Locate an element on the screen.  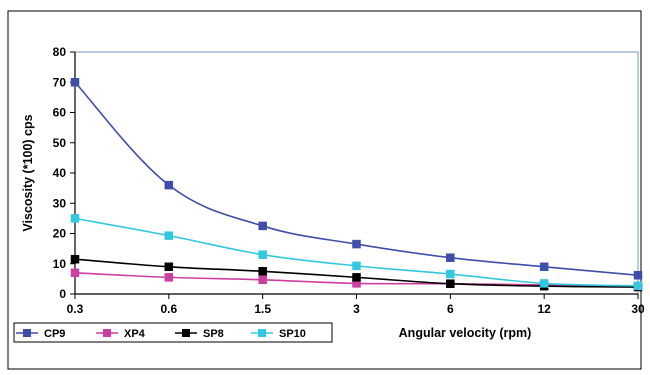
x-tick-label: 0.3 is located at coordinates (75, 309).